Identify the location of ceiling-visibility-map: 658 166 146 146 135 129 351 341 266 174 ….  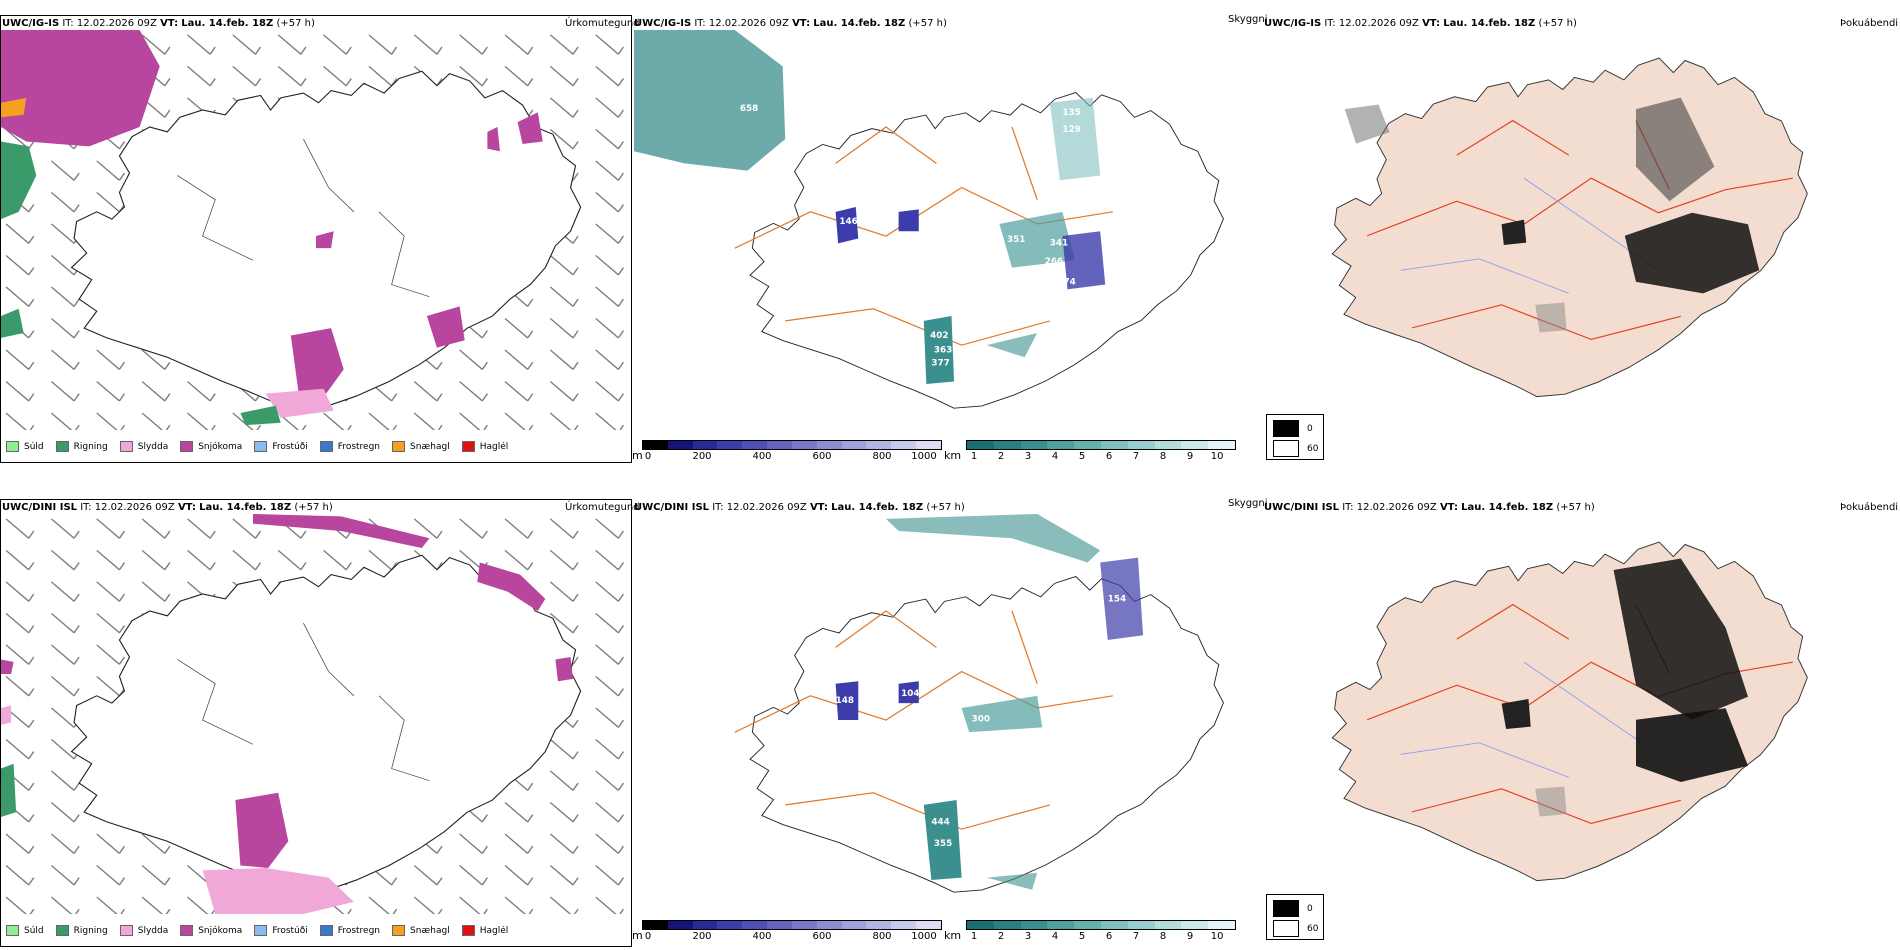
(929, 219).